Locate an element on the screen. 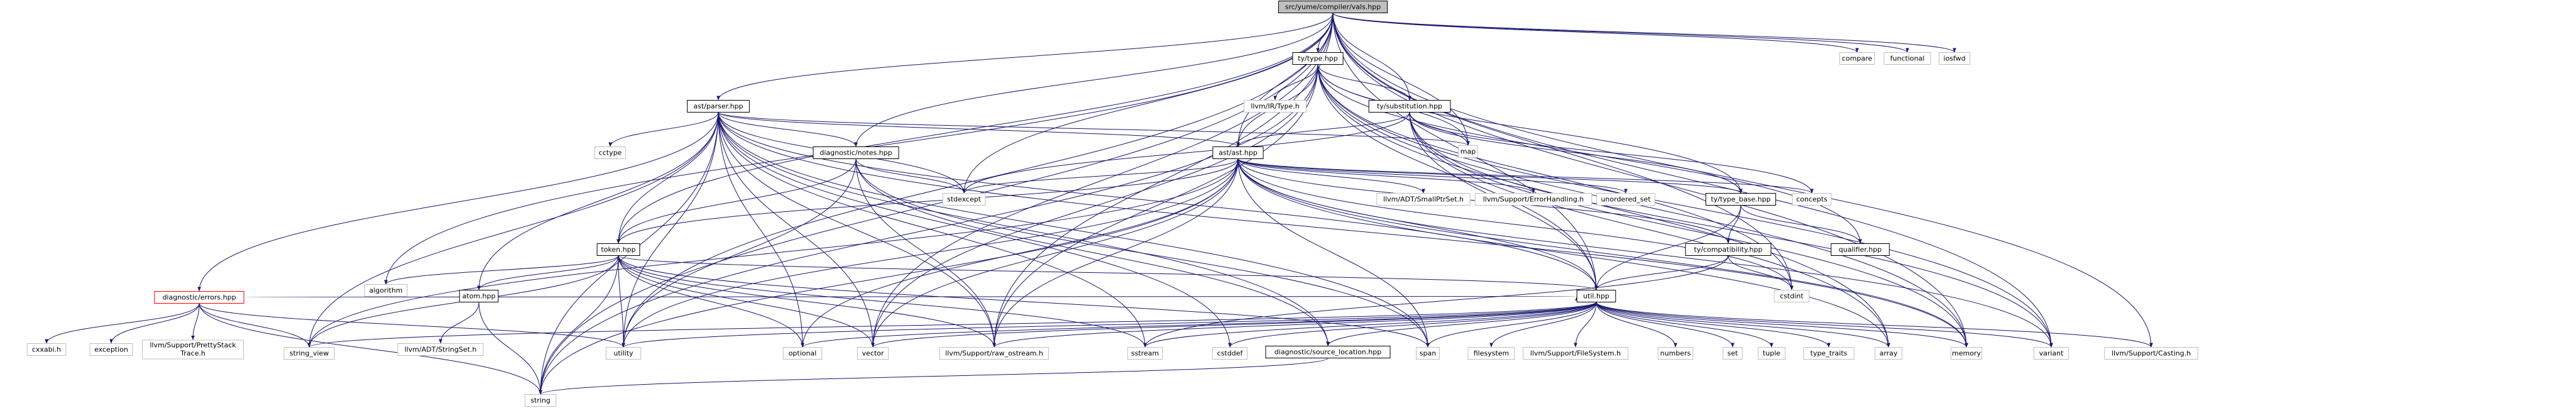  node: set is located at coordinates (1733, 353).